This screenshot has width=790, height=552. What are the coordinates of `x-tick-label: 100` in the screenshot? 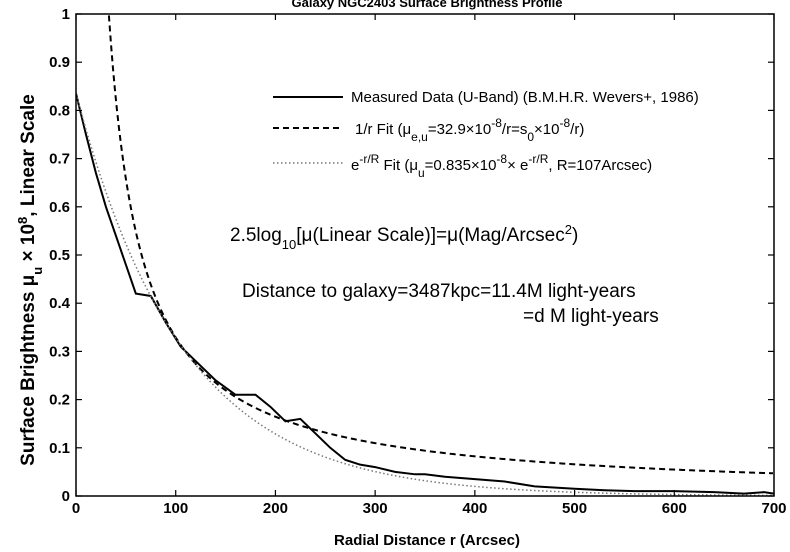 It's located at (175, 508).